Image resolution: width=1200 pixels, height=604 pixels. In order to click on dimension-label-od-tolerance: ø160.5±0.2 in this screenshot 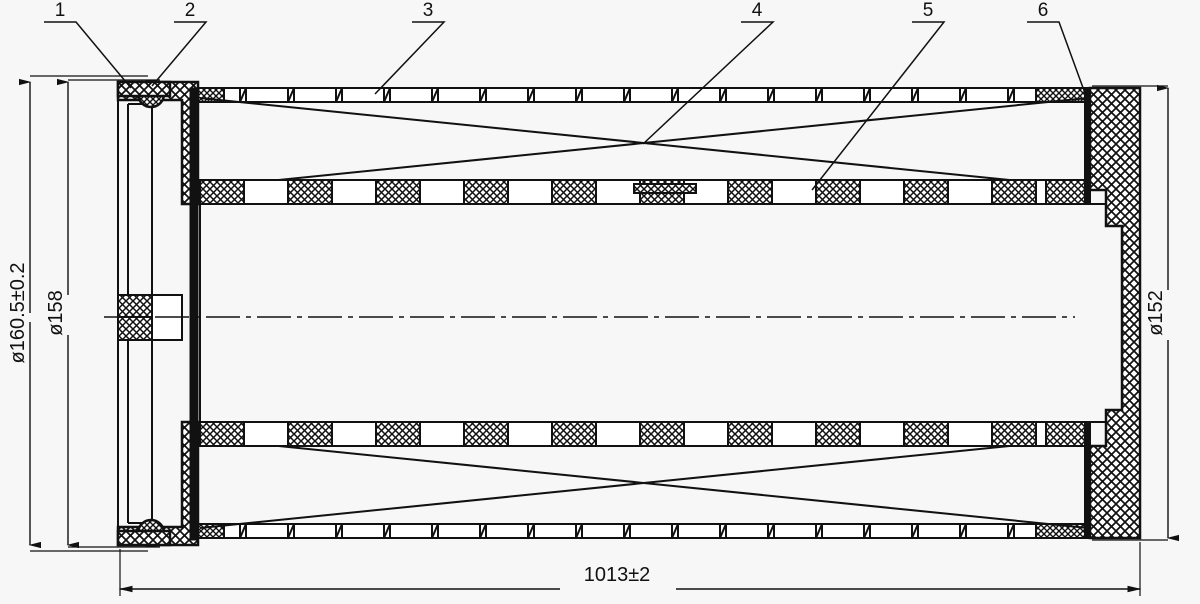, I will do `click(18, 312)`.